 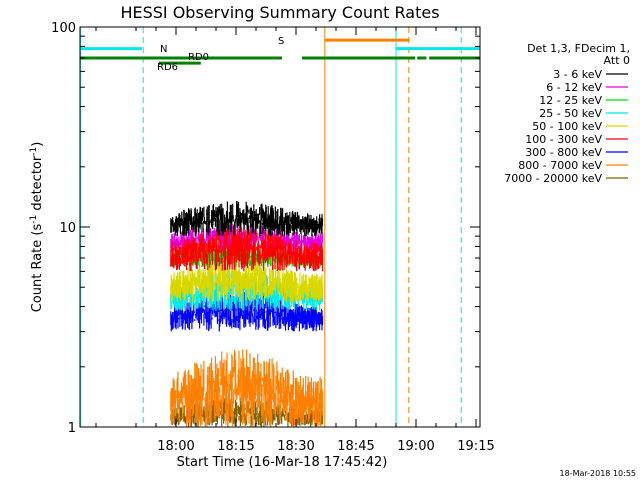 What do you see at coordinates (72, 428) in the screenshot?
I see `y-tick-label: 1` at bounding box center [72, 428].